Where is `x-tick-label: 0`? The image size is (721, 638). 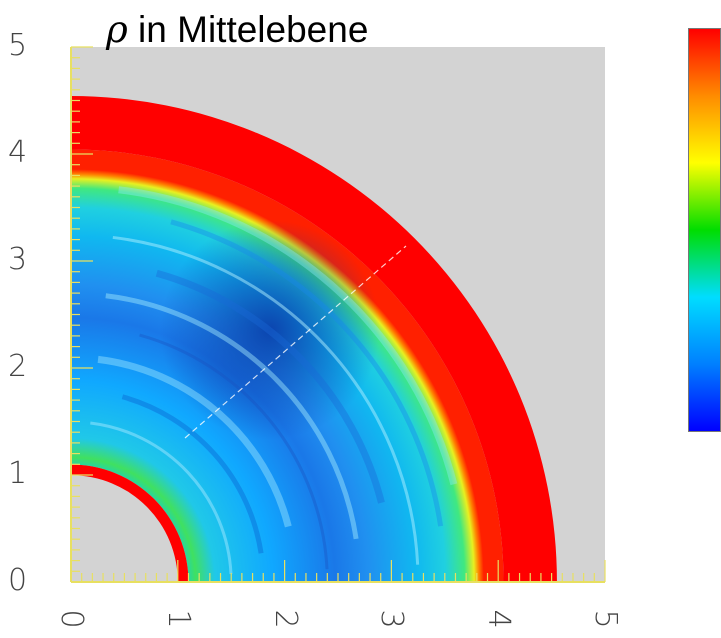 x-tick-label: 0 is located at coordinates (71, 619).